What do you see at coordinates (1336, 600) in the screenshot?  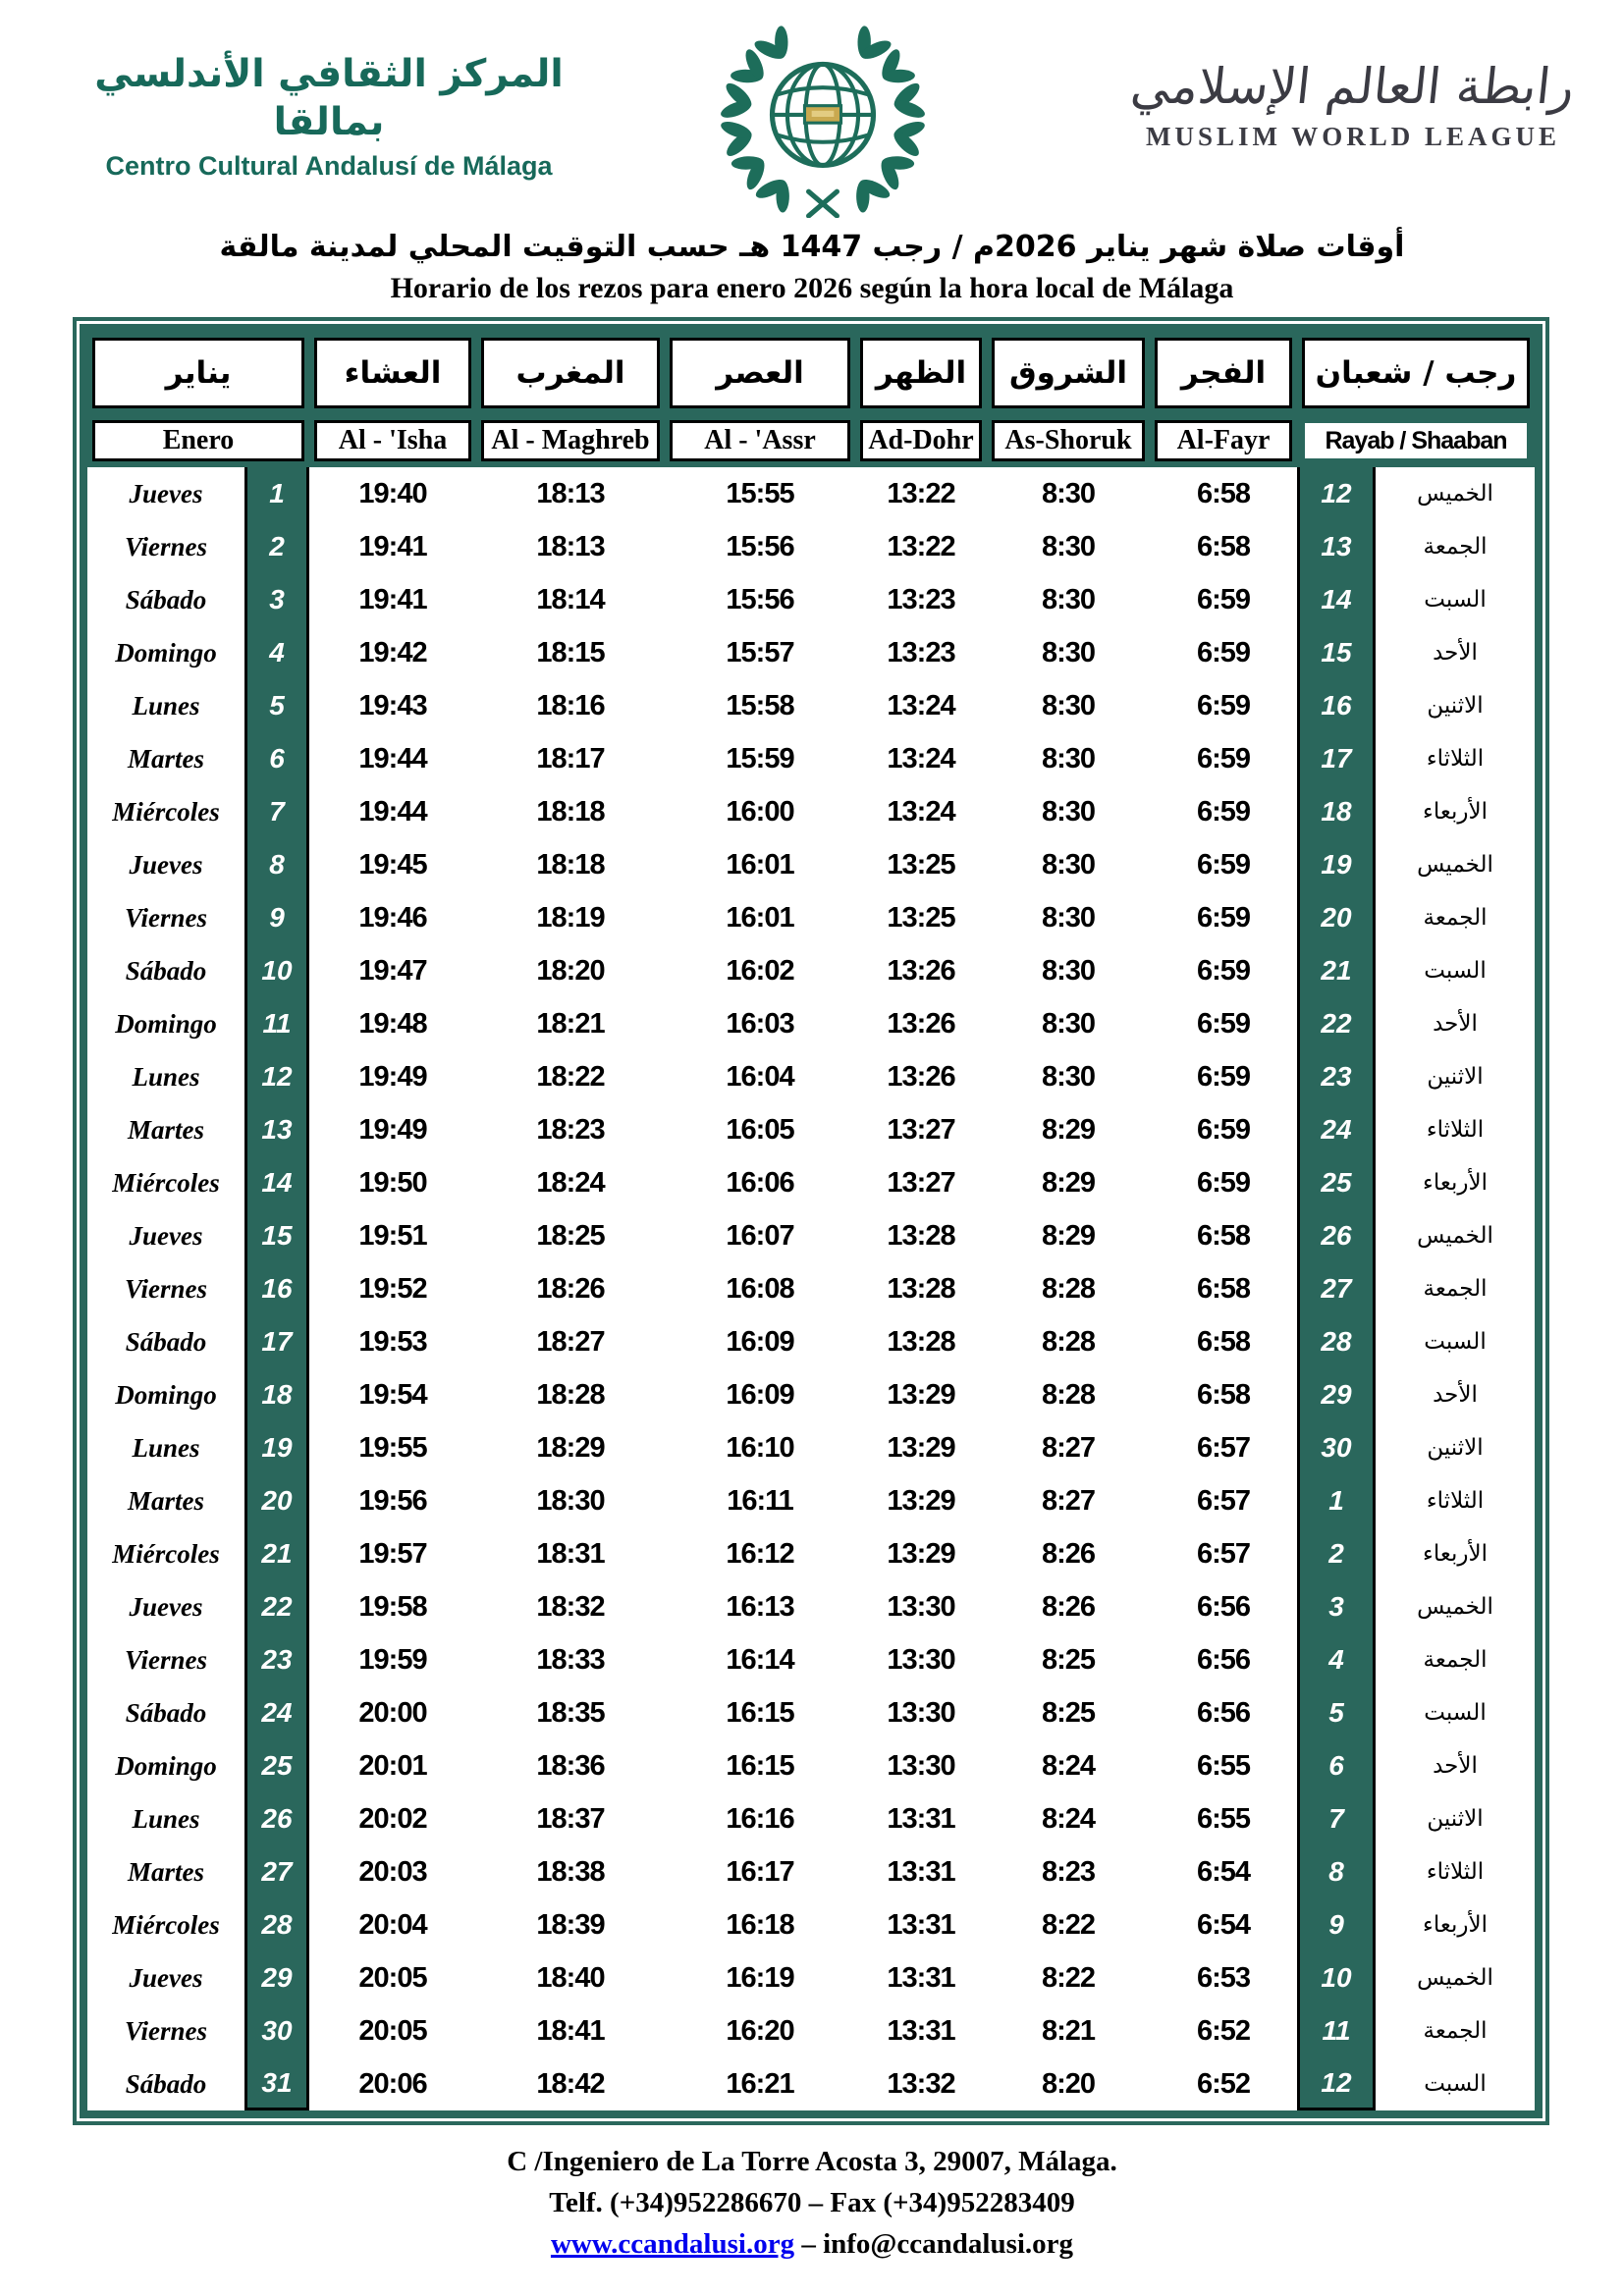 I see `hijri-day-number: 14` at bounding box center [1336, 600].